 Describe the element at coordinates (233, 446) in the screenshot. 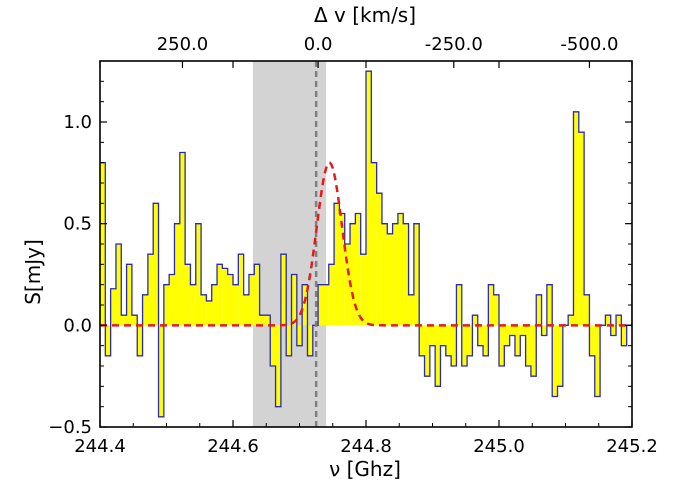

I see `x-tick-label: 244.6` at that location.